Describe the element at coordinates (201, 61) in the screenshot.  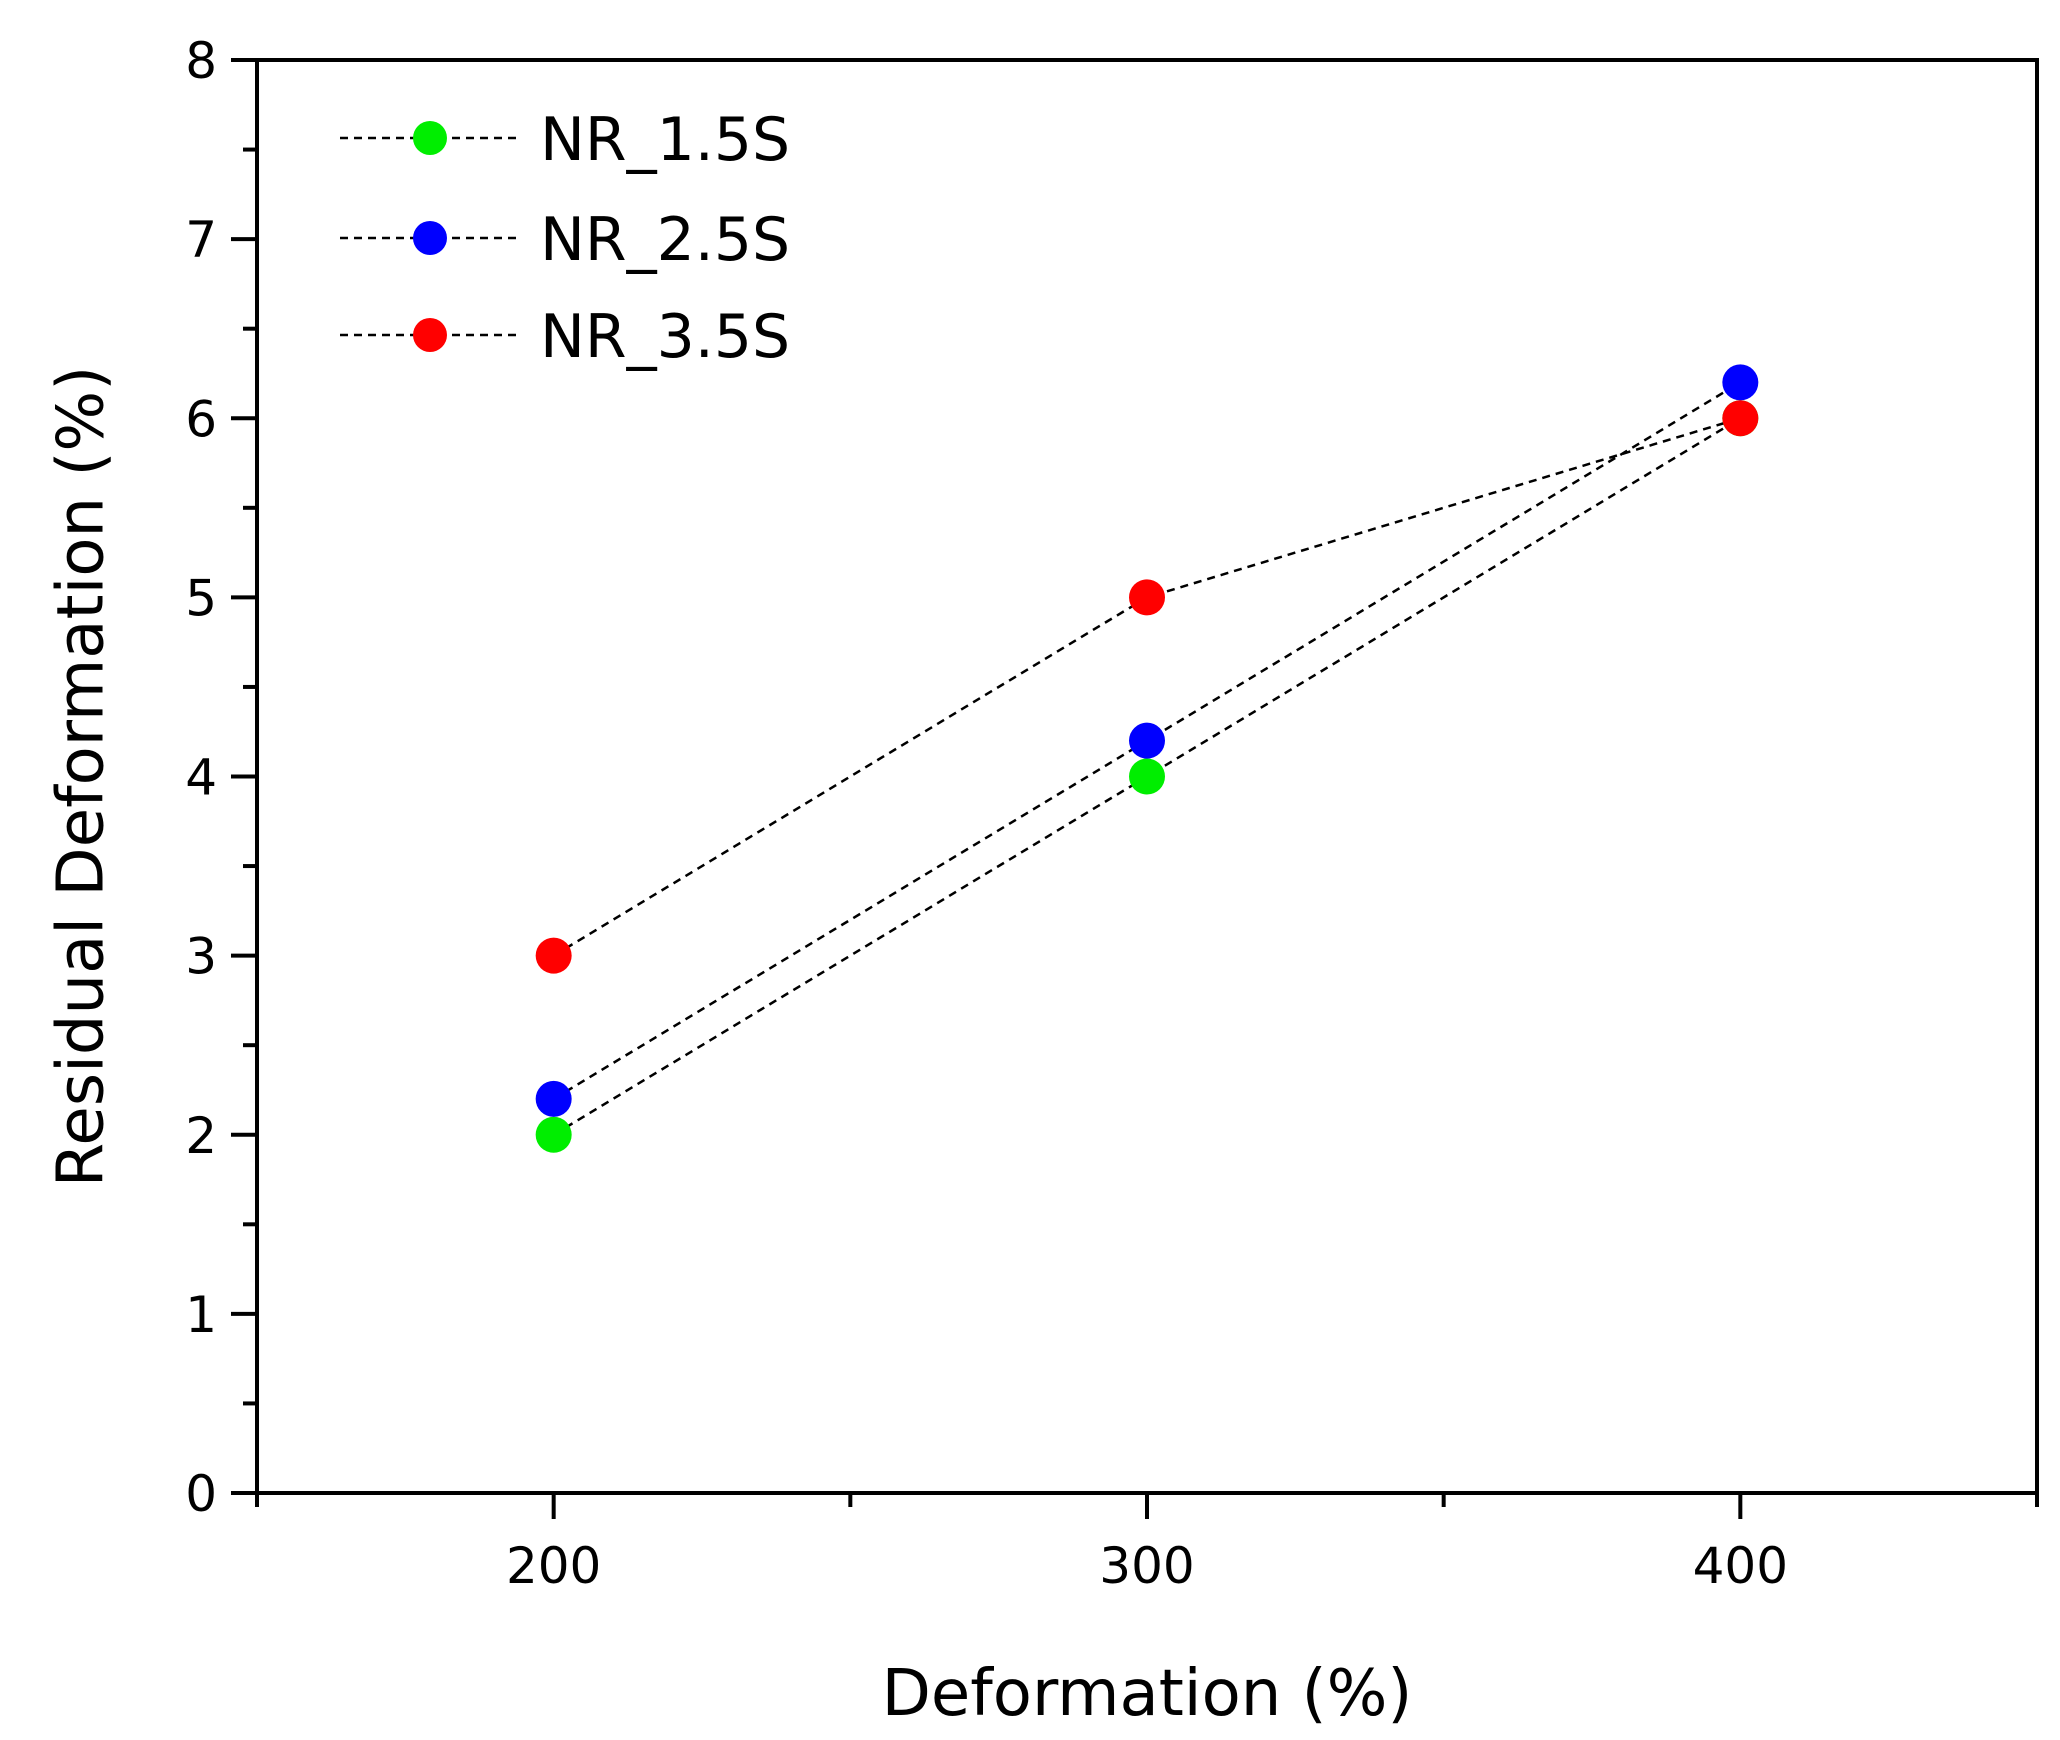
I see `y-tick-label: 8` at that location.